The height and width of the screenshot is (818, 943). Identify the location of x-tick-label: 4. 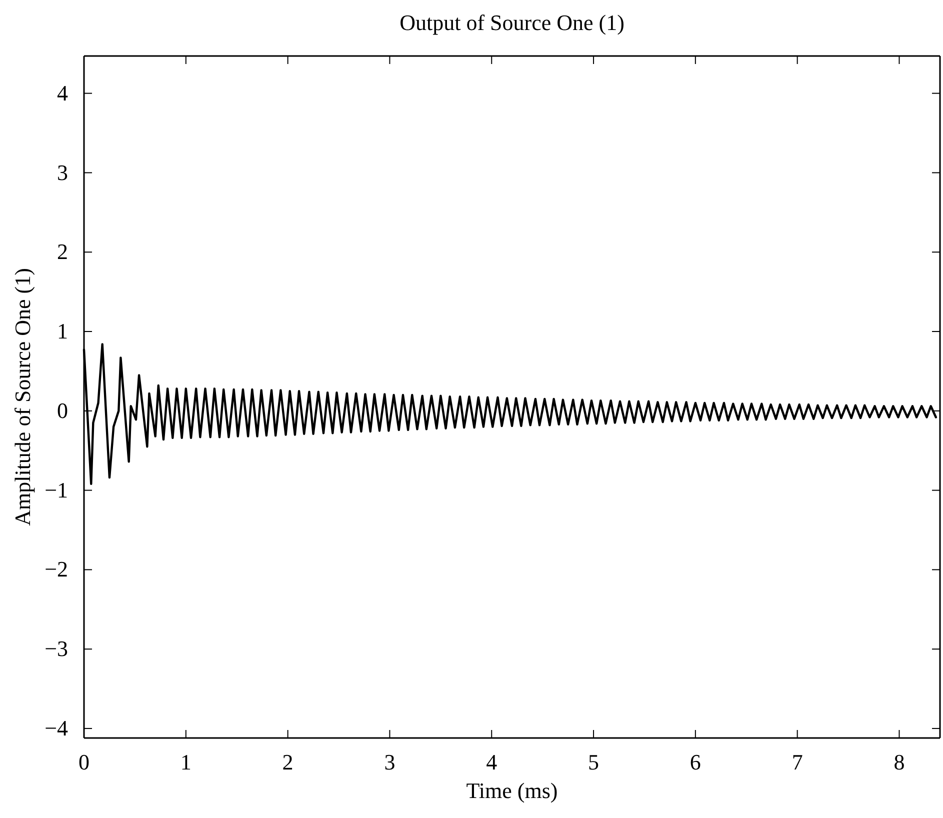
(492, 762).